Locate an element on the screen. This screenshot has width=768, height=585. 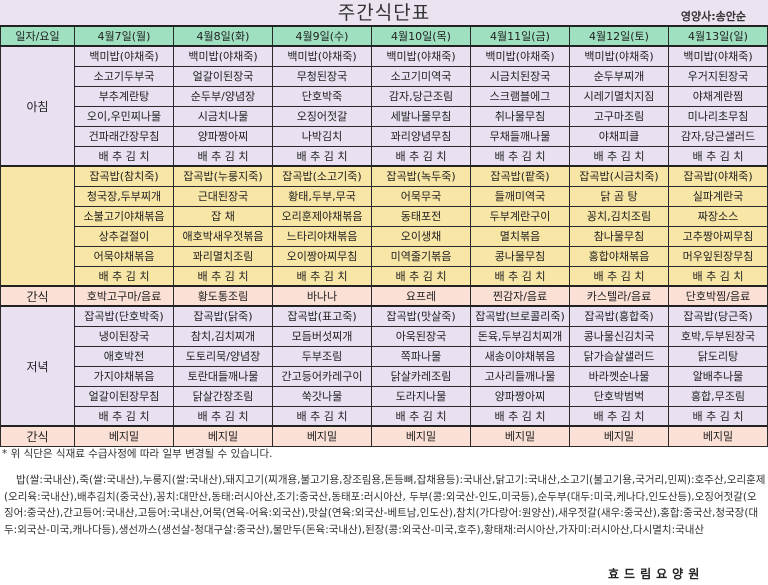
menu-item-cell: 홍합,무조림 is located at coordinates (718, 396).